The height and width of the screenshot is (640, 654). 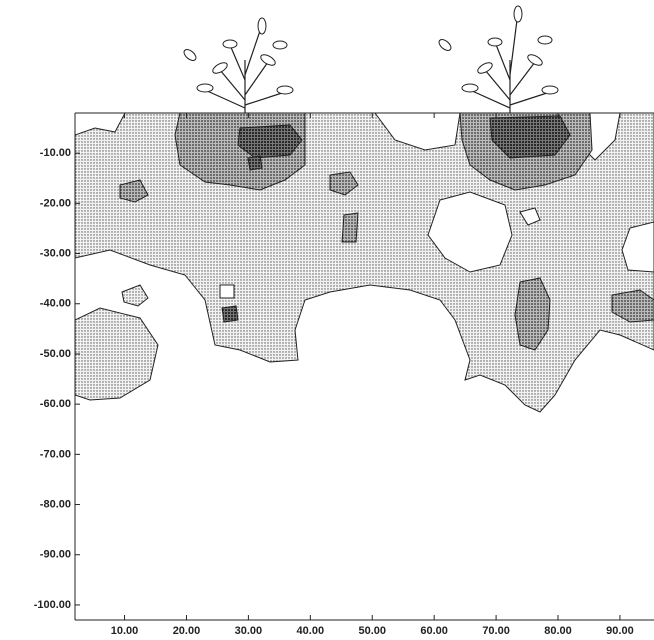 I want to click on x-tick-label: 40.00, so click(x=311, y=631).